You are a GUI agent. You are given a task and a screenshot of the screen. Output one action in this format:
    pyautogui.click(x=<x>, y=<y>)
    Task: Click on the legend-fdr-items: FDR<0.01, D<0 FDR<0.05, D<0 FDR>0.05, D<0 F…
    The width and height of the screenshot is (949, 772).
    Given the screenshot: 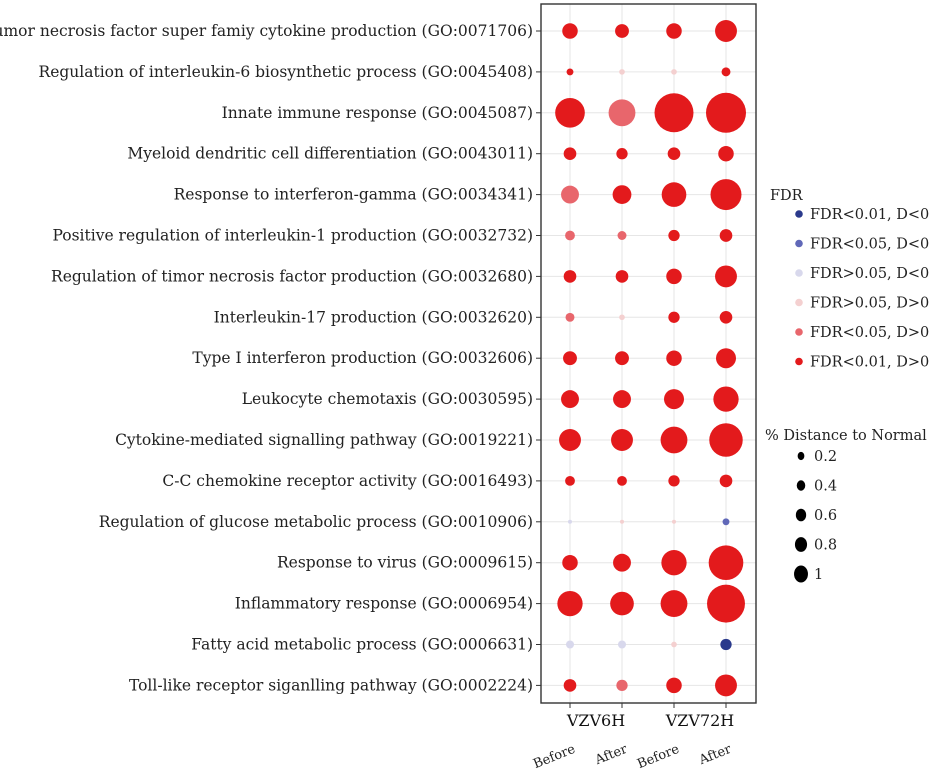 What is the action you would take?
    pyautogui.click(x=862, y=289)
    